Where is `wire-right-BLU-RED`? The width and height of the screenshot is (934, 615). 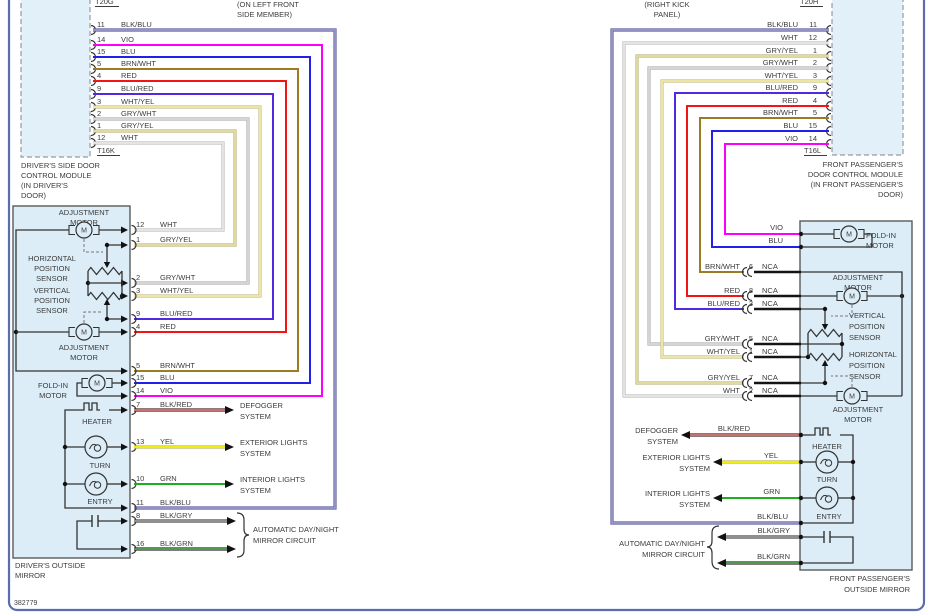
wire-right-BLU-RED is located at coordinates (751, 201).